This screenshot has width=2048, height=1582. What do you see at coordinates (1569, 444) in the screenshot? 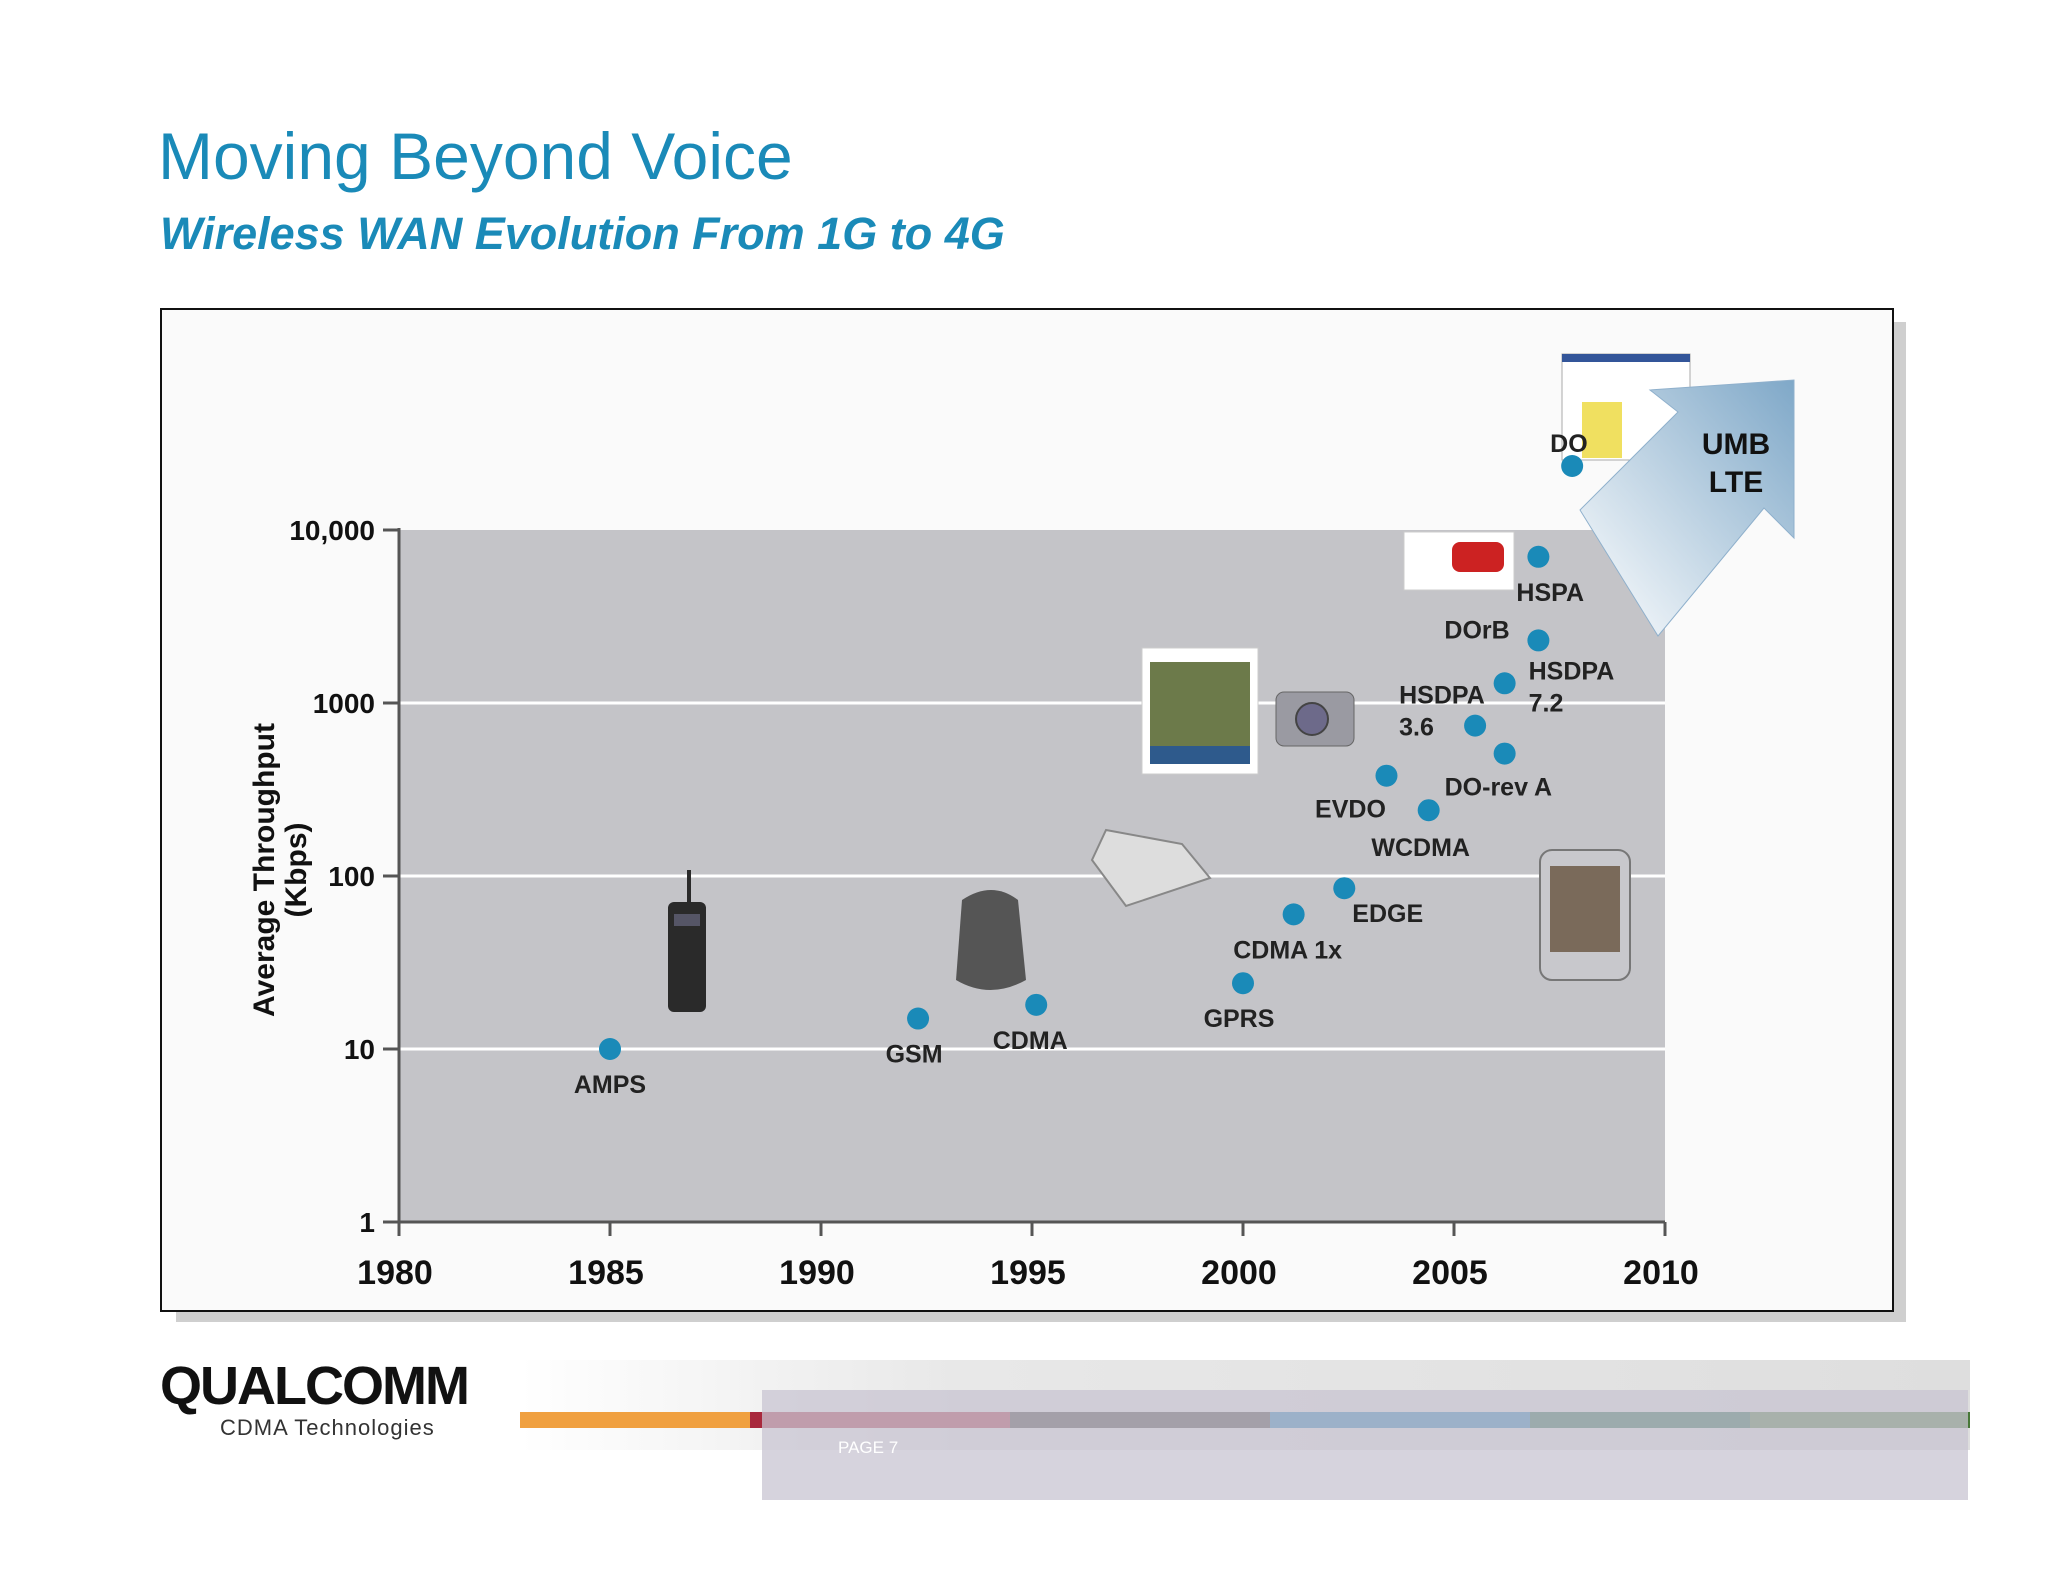
I see `data-point-label: DO` at bounding box center [1569, 444].